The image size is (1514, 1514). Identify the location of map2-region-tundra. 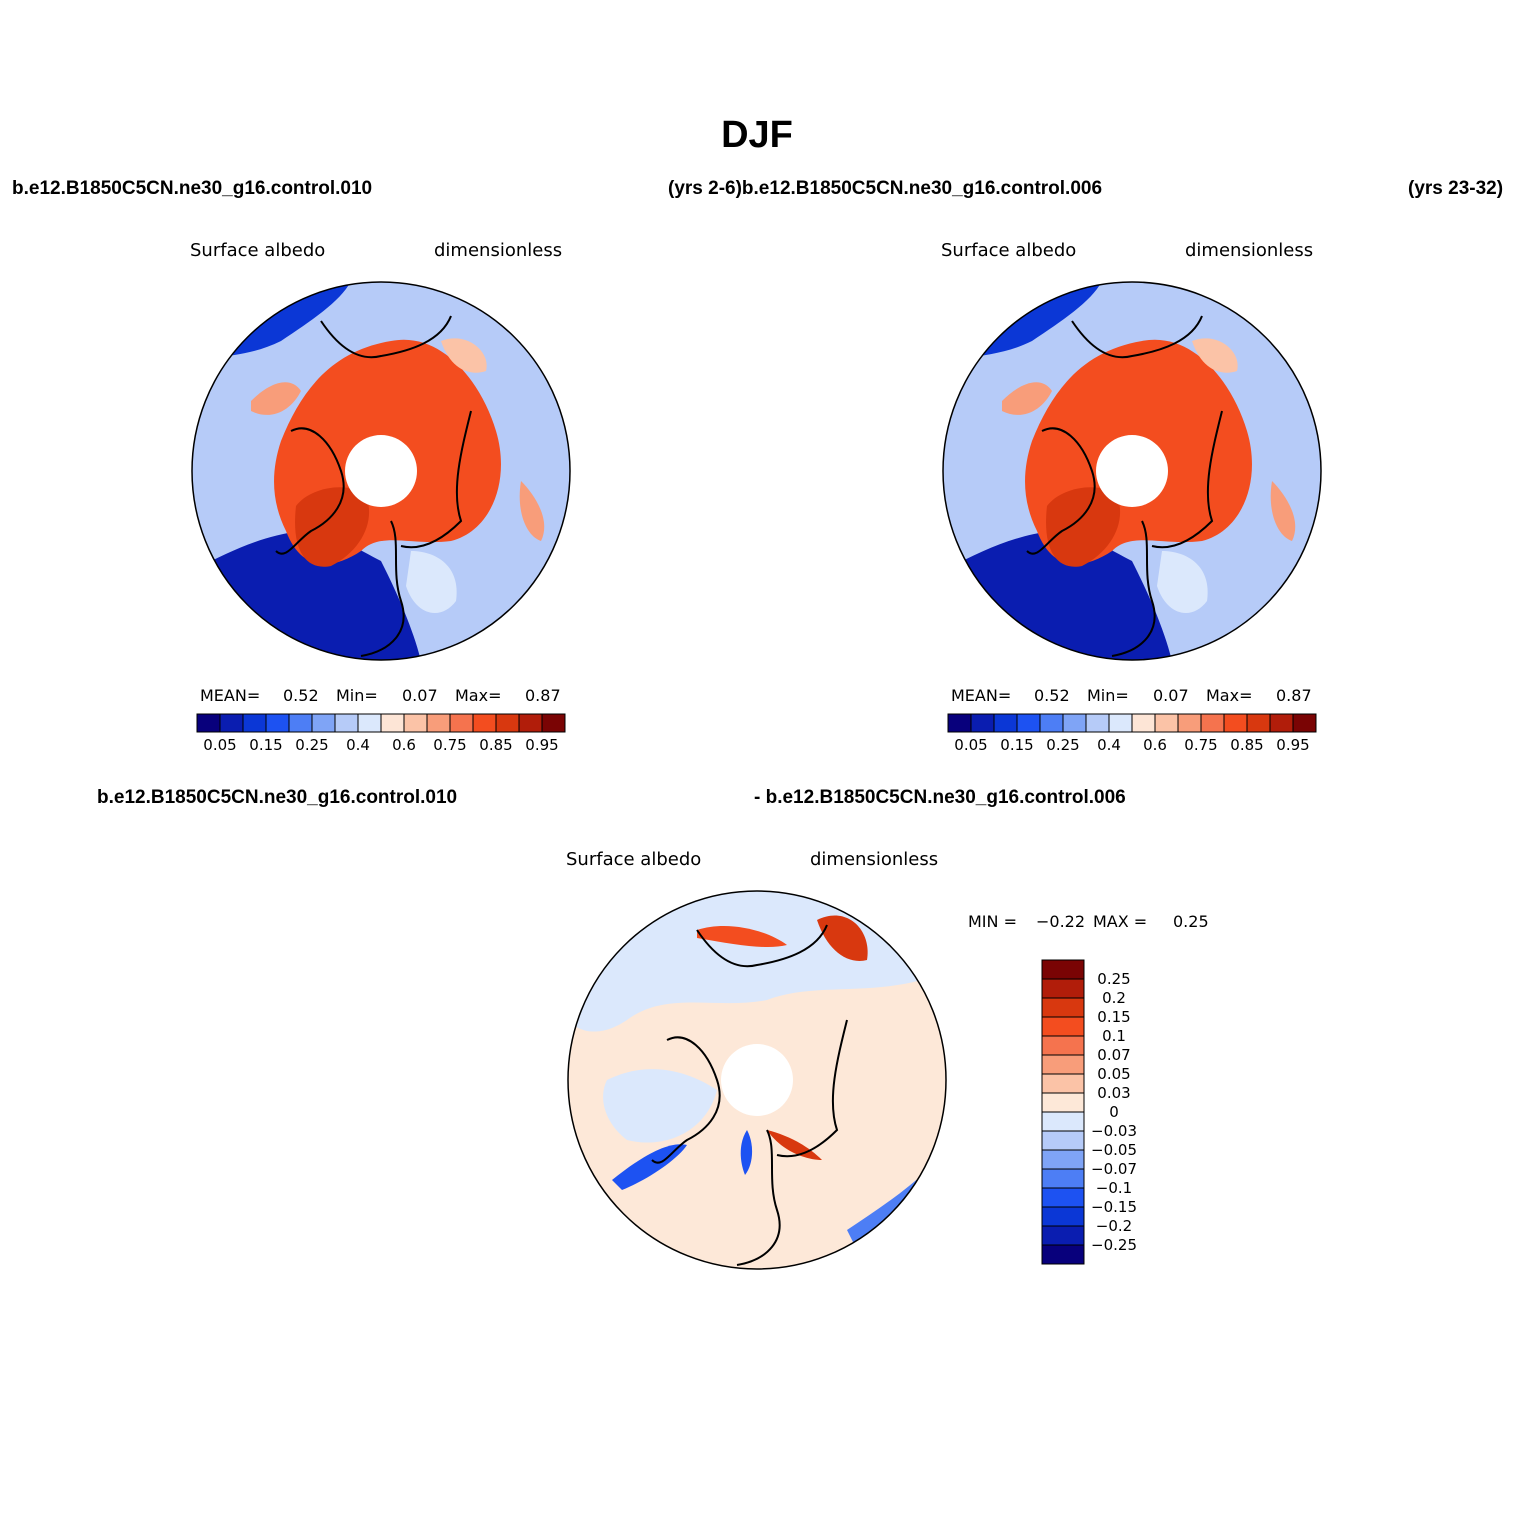
(1027, 398).